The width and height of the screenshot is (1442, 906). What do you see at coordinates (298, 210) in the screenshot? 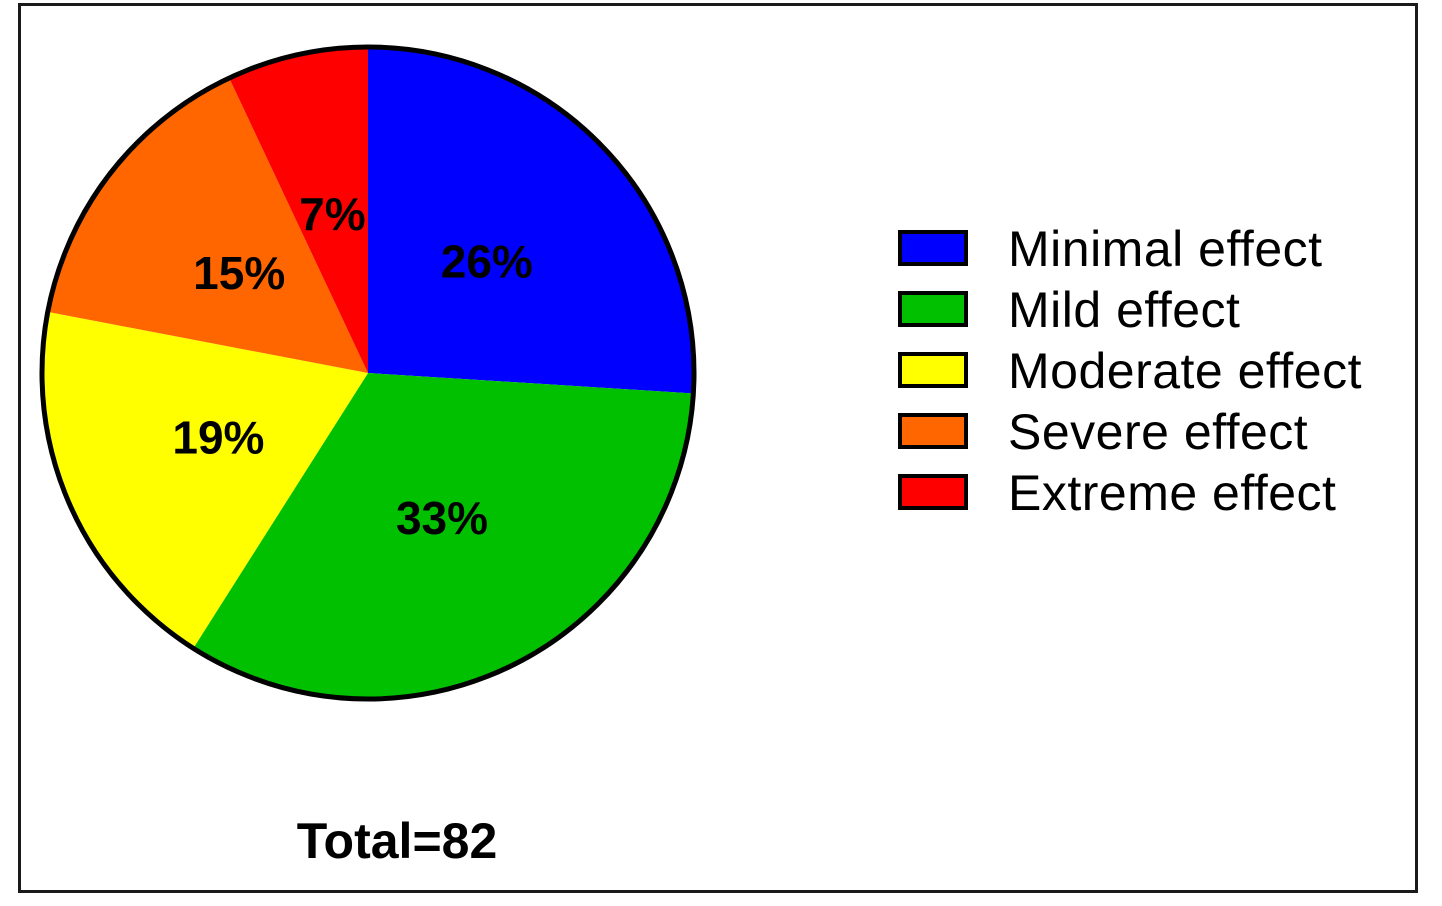
I see `pie-slice-extreme-effect` at bounding box center [298, 210].